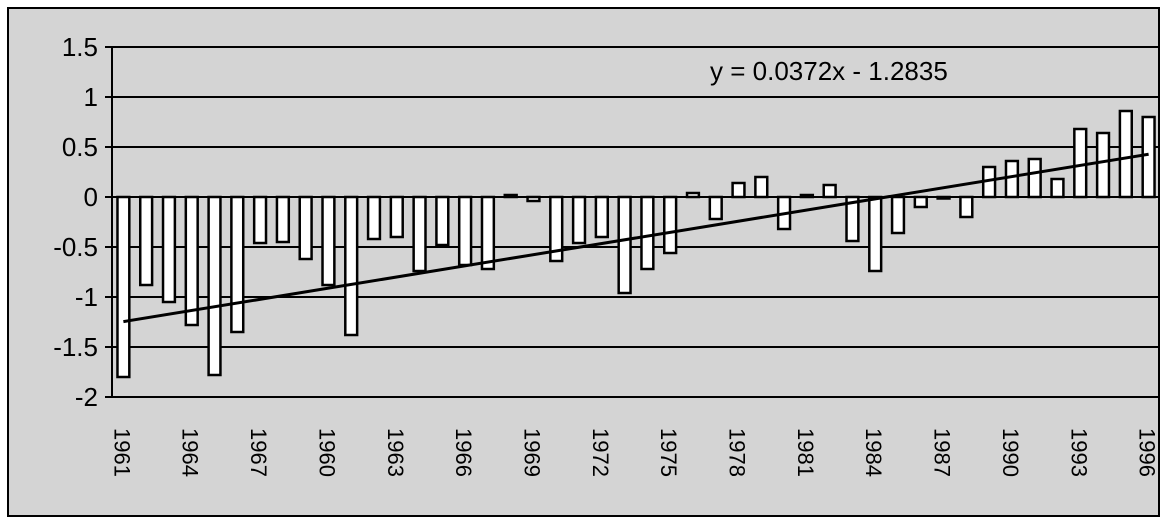 The width and height of the screenshot is (1167, 528). Describe the element at coordinates (283, 219) in the screenshot. I see `bar-1968` at that location.